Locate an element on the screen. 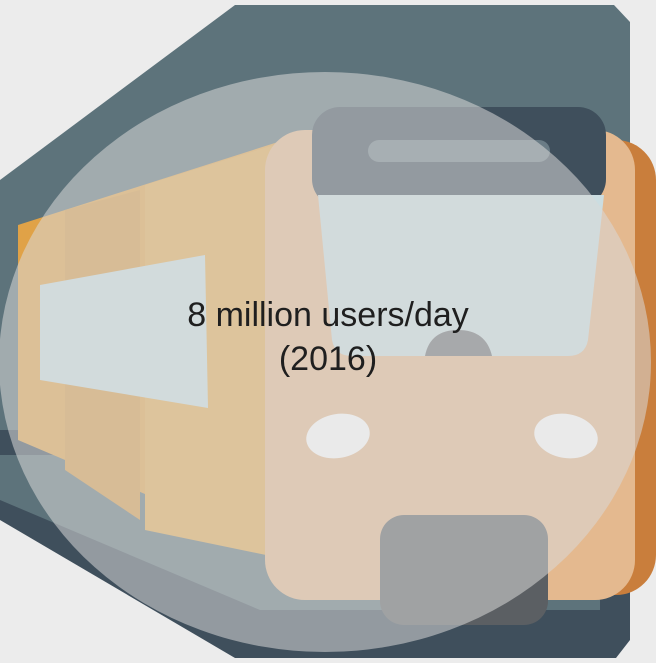 The image size is (656, 663). caption-line-2: (2016) is located at coordinates (328, 359).